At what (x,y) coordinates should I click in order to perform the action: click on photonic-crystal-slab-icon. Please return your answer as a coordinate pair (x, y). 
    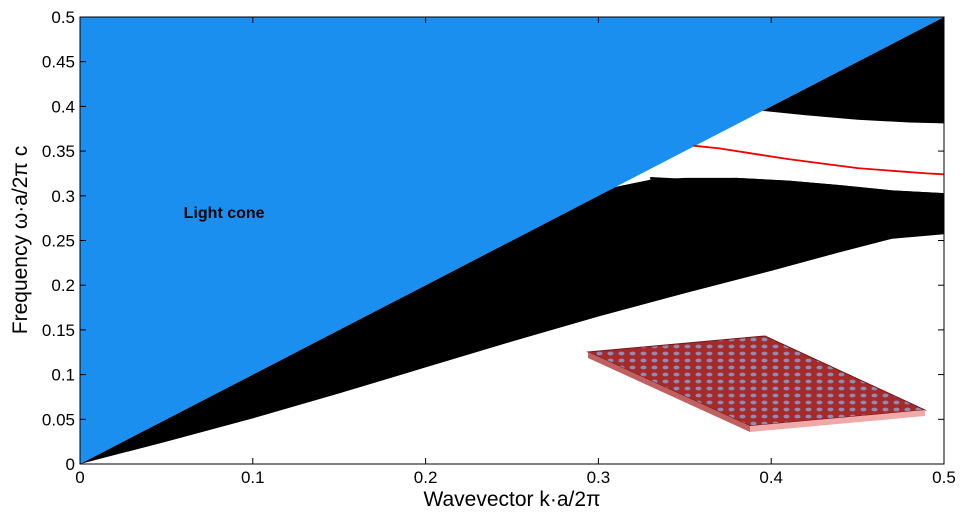
    Looking at the image, I should click on (756, 383).